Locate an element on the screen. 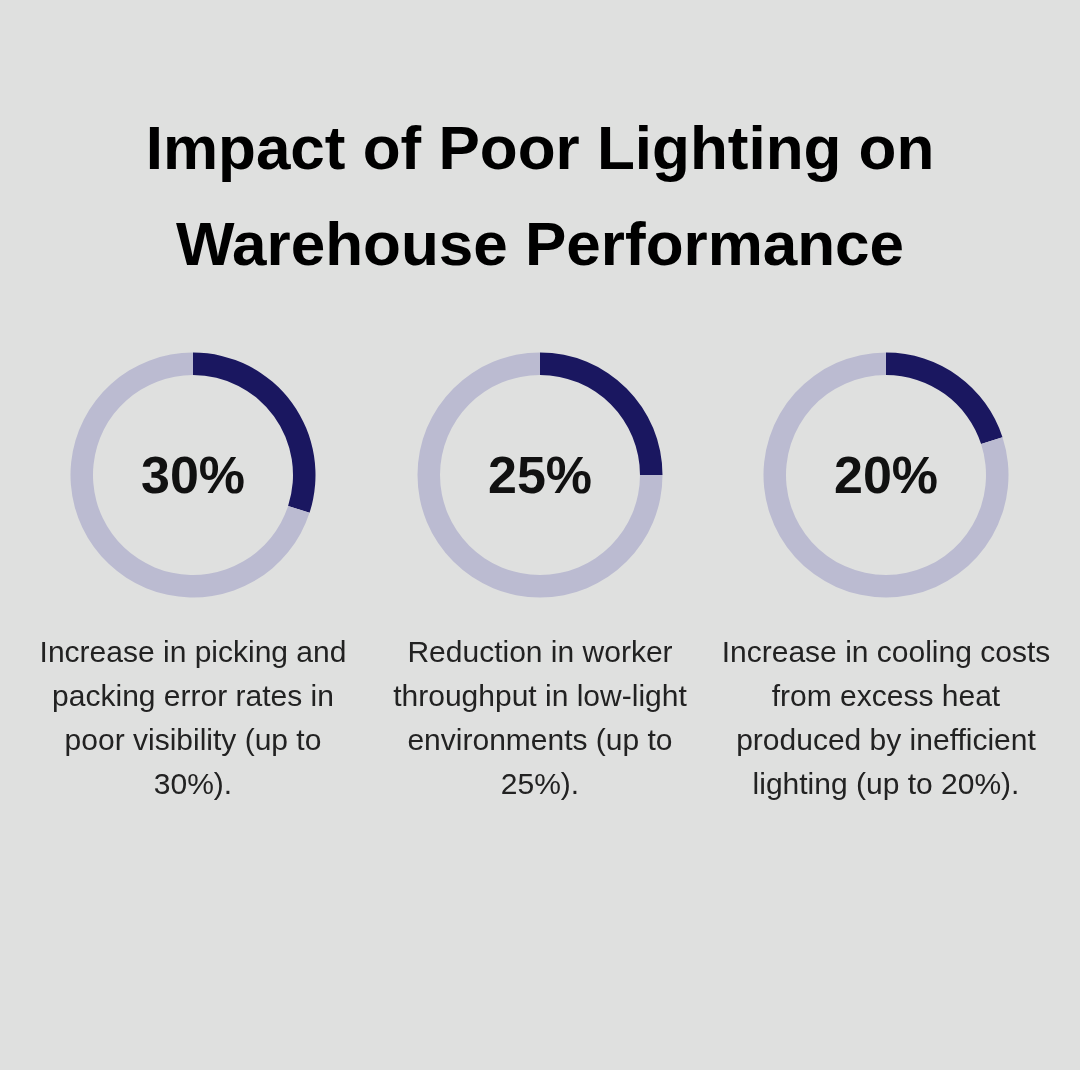 The height and width of the screenshot is (1070, 1080). data-label: 20% is located at coordinates (886, 475).